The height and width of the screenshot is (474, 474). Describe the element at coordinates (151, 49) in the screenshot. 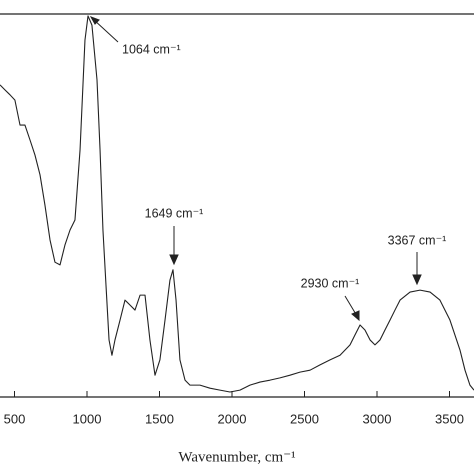

I see `annotation: 1064 cm⁻¹` at that location.